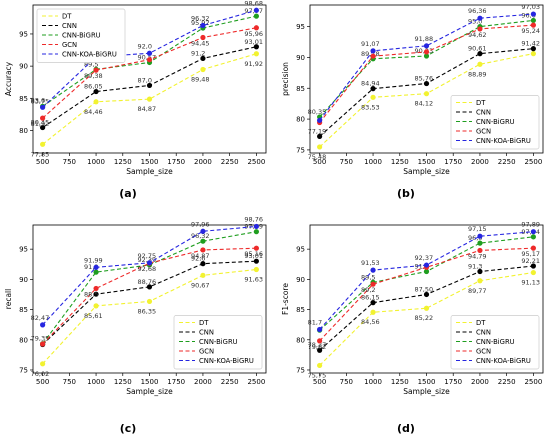 This screenshot has height=446, width=550. I want to click on data-label: 84,87, so click(147, 109).